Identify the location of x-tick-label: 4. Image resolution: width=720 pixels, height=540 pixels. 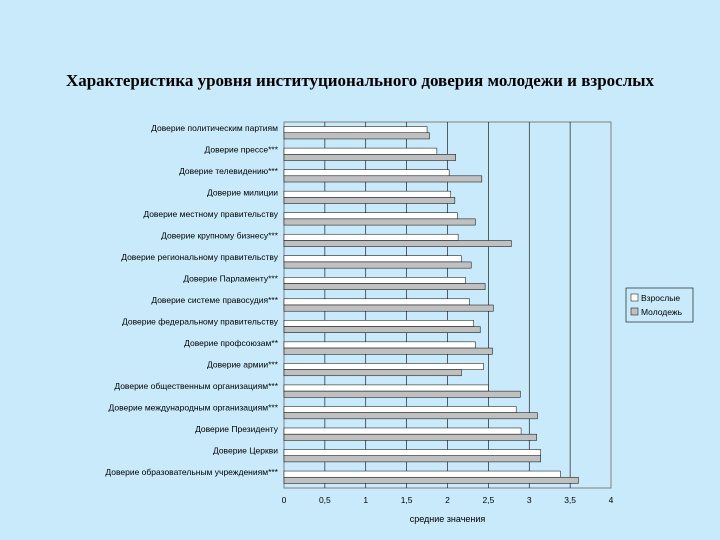
(611, 500).